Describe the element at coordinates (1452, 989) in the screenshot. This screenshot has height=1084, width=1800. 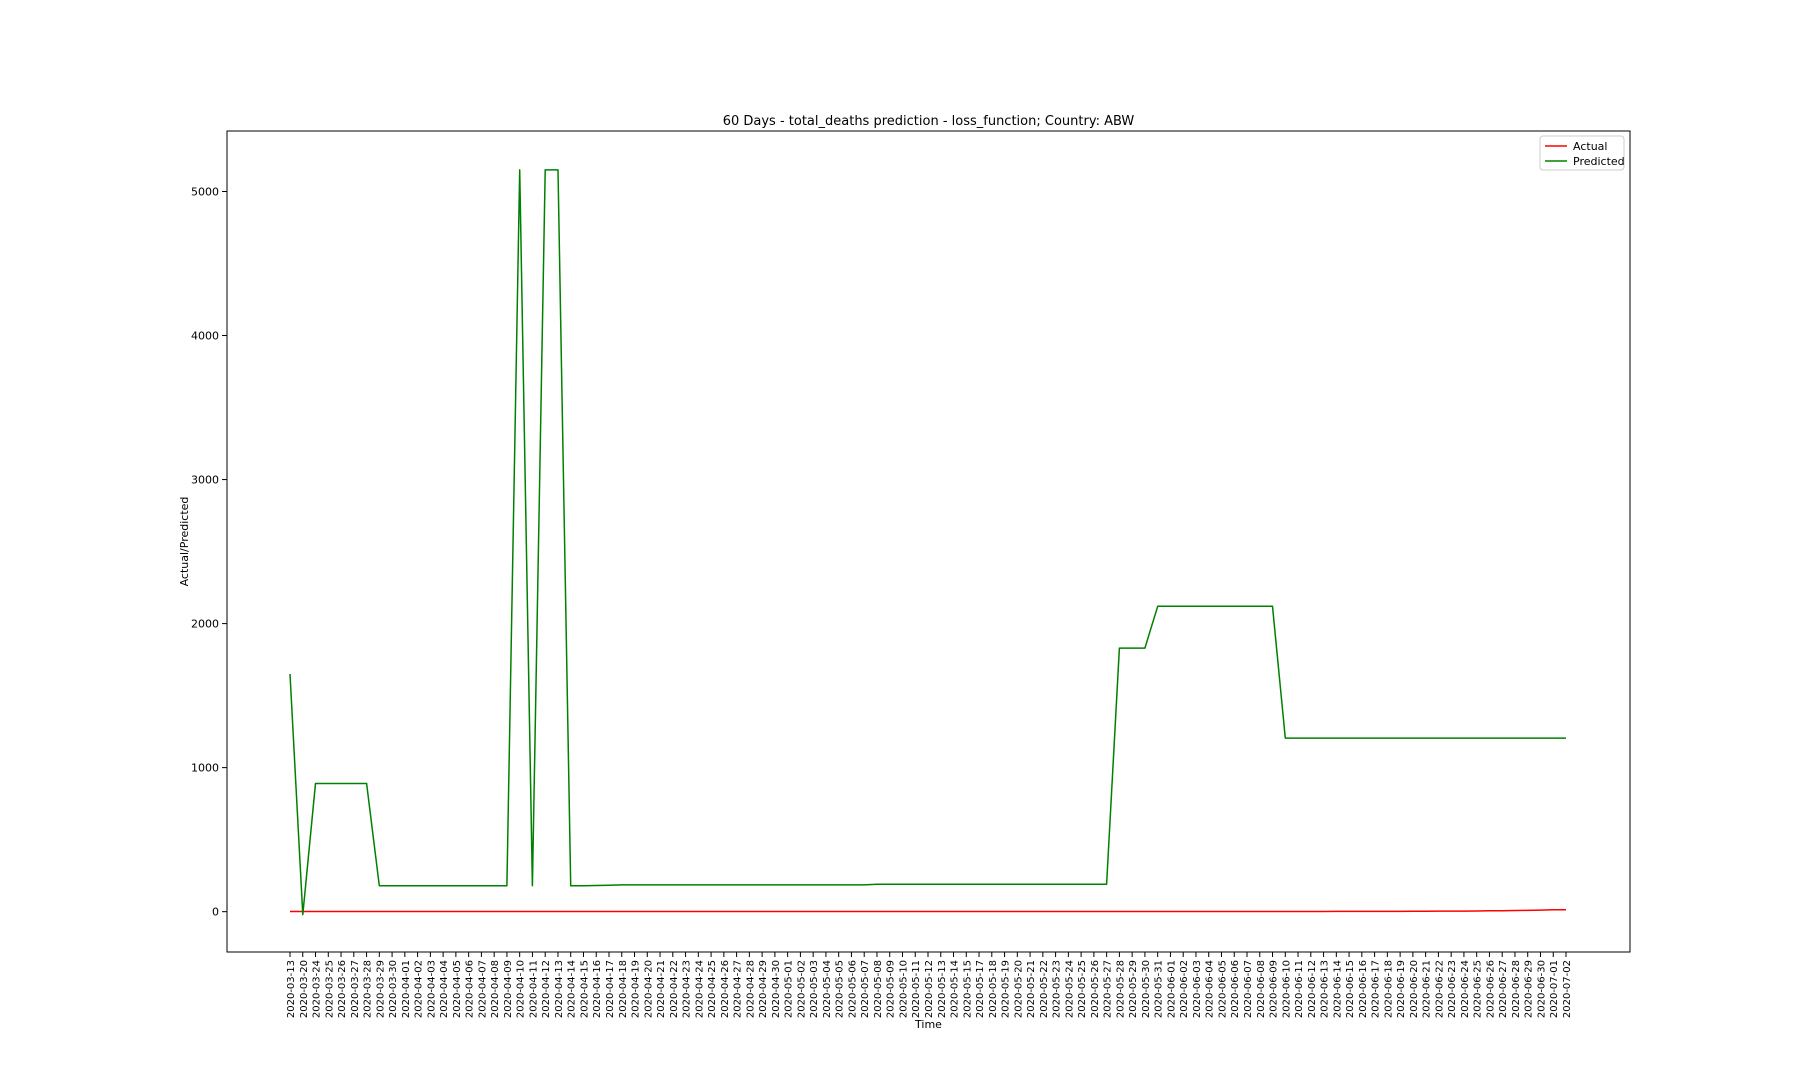
I see `x-tick-label: 2020-06-23` at that location.